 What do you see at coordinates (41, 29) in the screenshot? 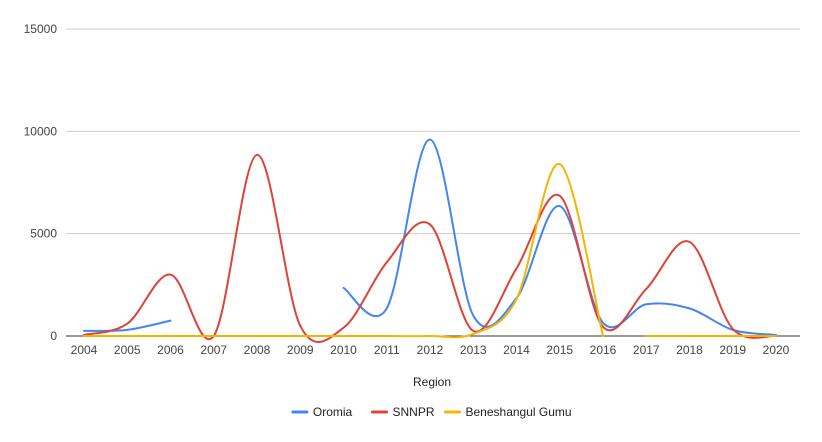
I see `y-tick-label: 15000` at bounding box center [41, 29].